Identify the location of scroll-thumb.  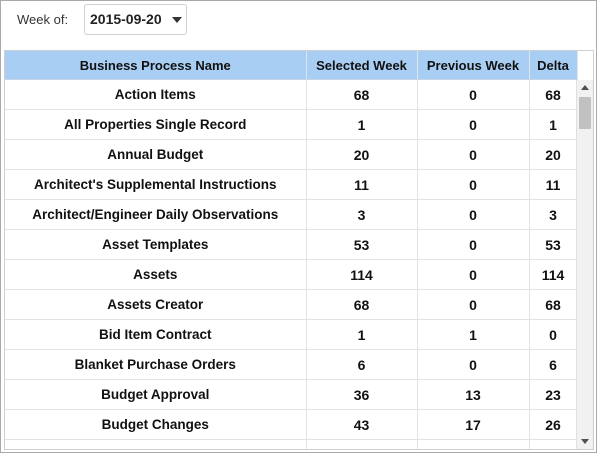
(585, 113).